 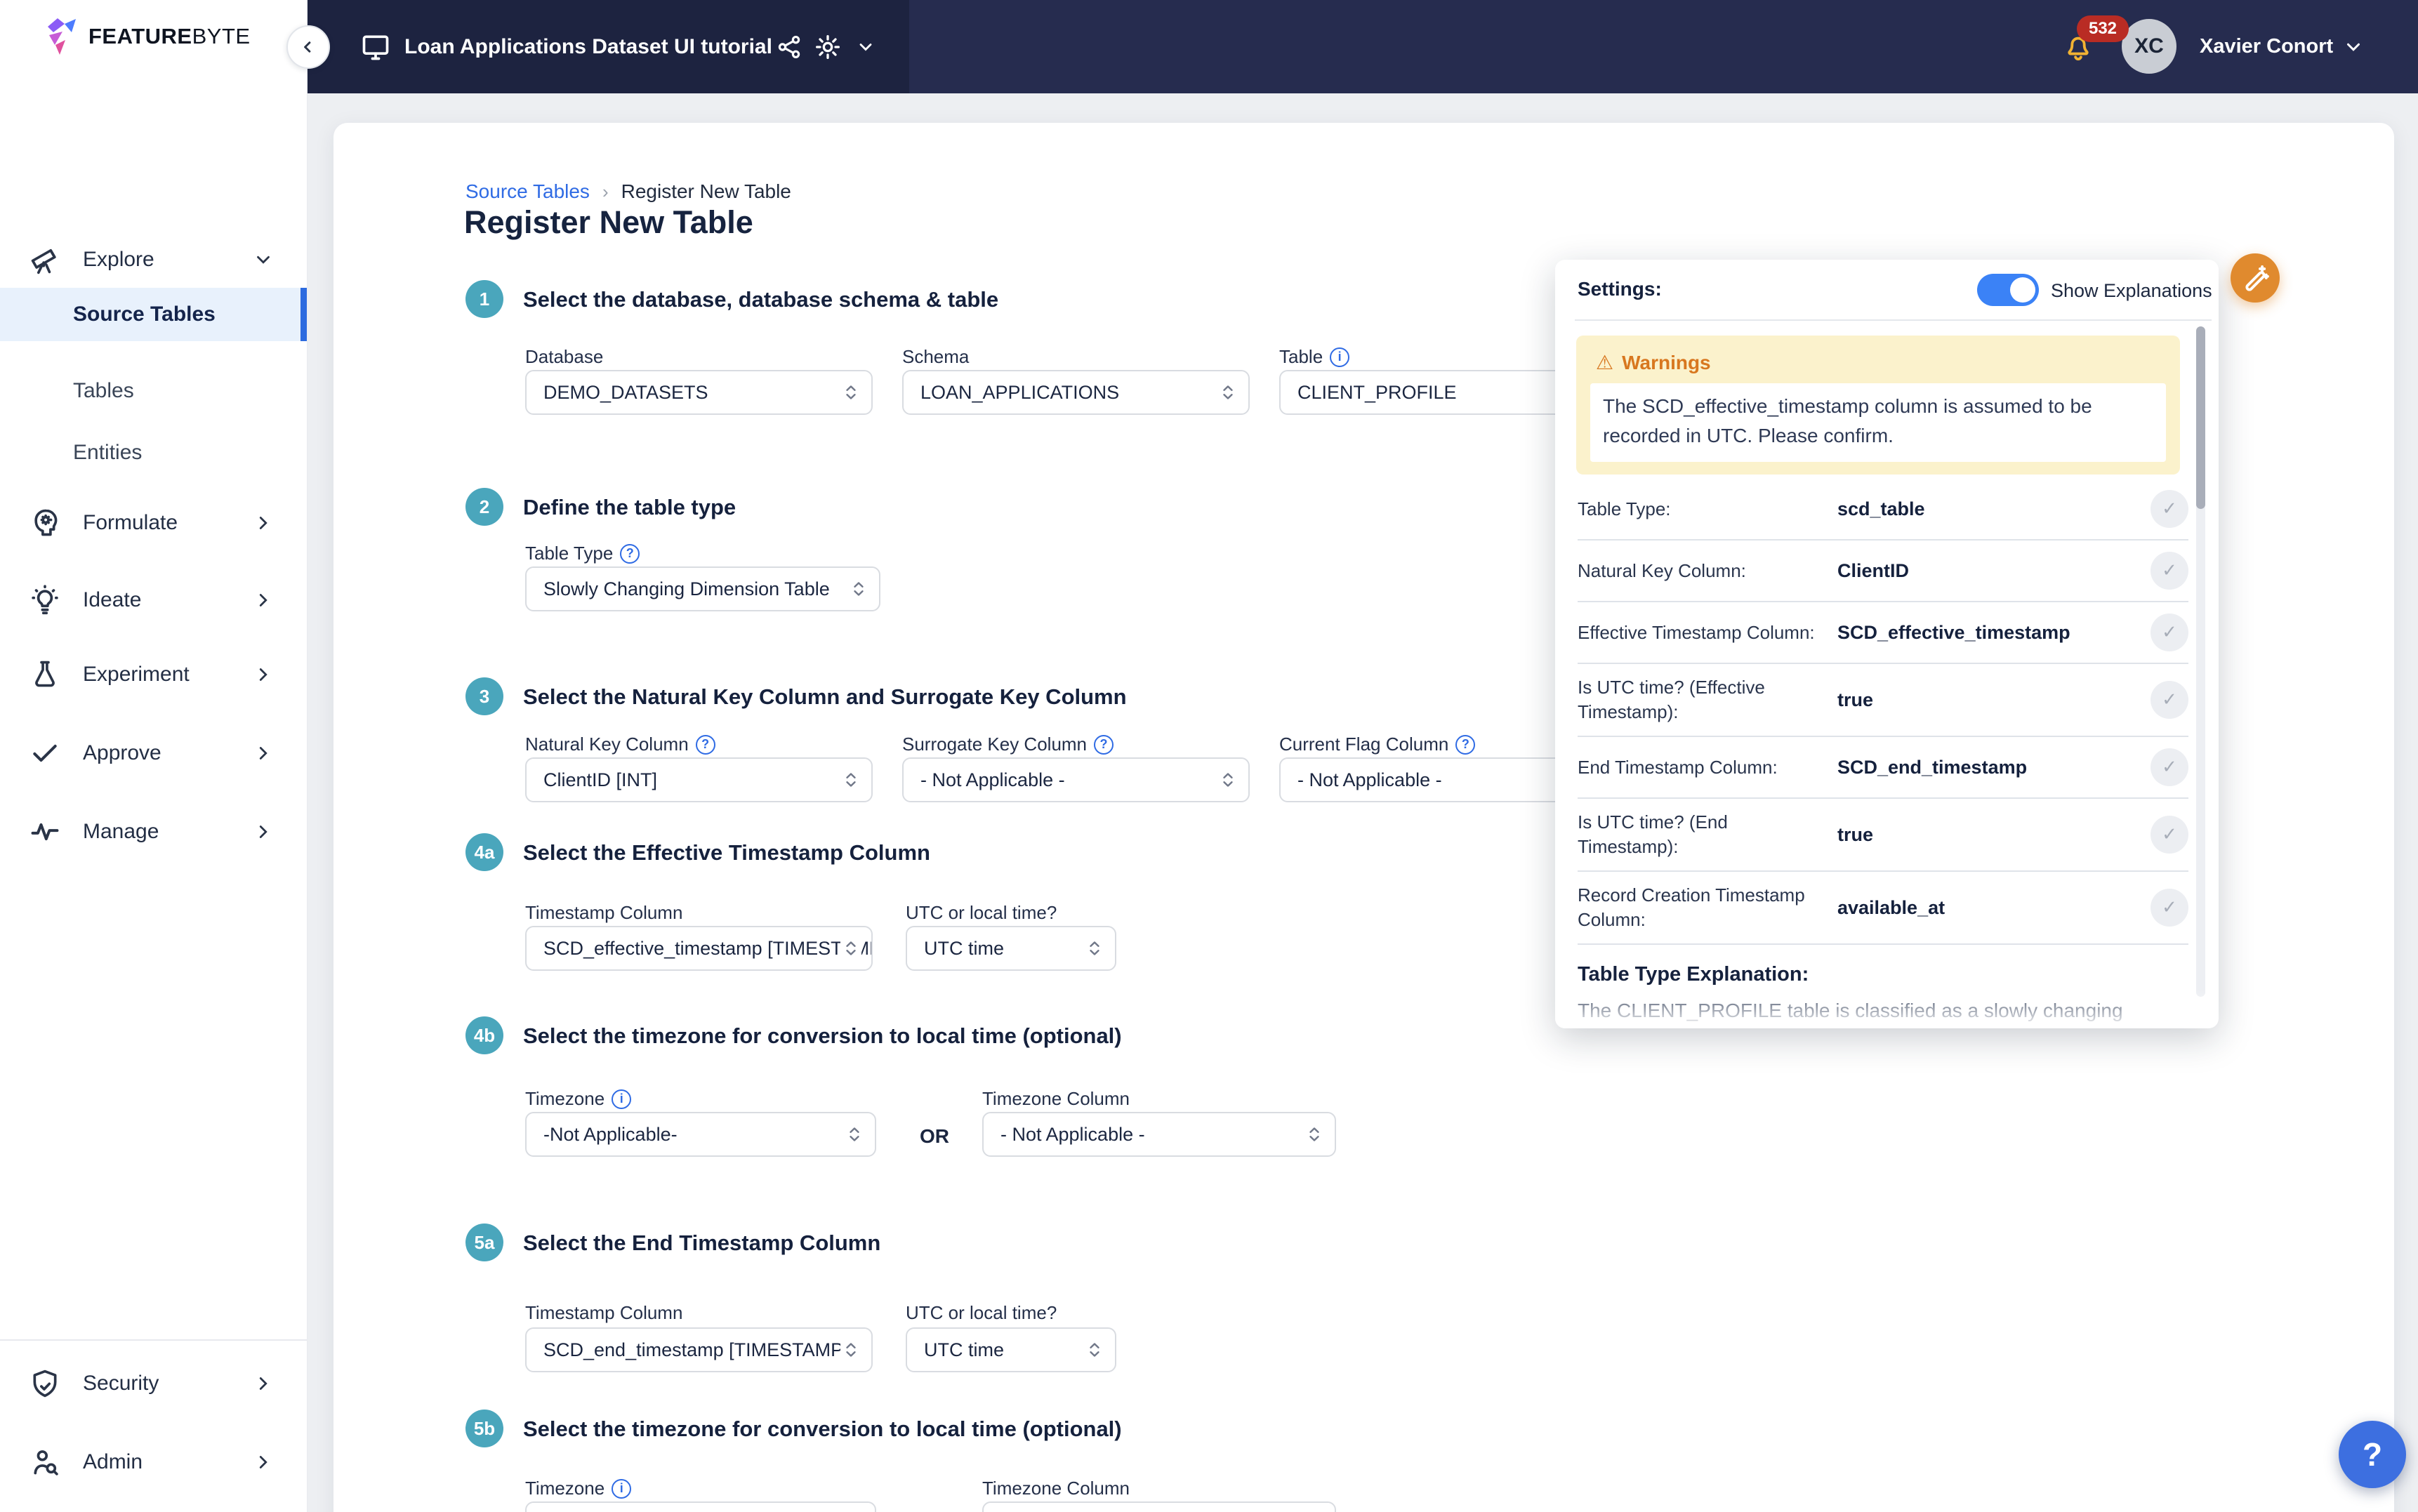 I want to click on sidebar-item-label: Experiment, so click(x=136, y=674).